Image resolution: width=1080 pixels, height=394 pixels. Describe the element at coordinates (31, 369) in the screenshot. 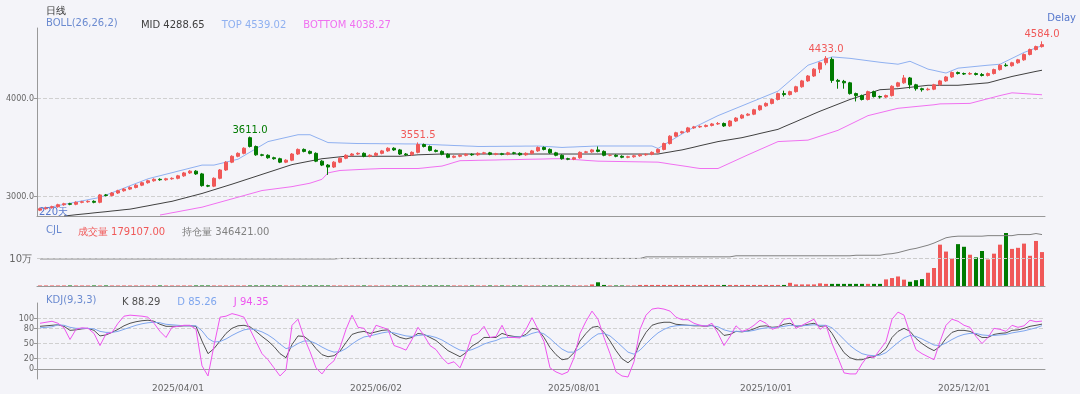

I see `y-tick-label: 0` at that location.